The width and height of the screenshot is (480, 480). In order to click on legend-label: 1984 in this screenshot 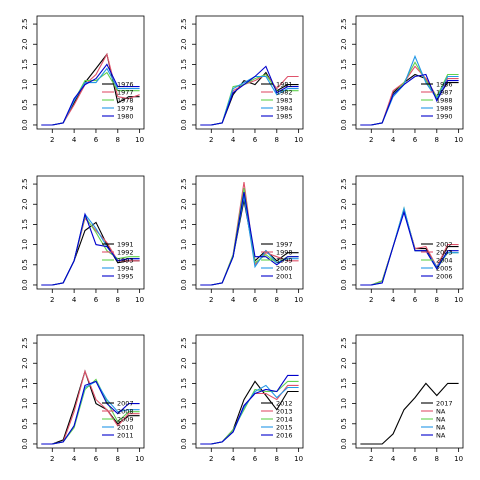, I will do `click(284, 109)`.